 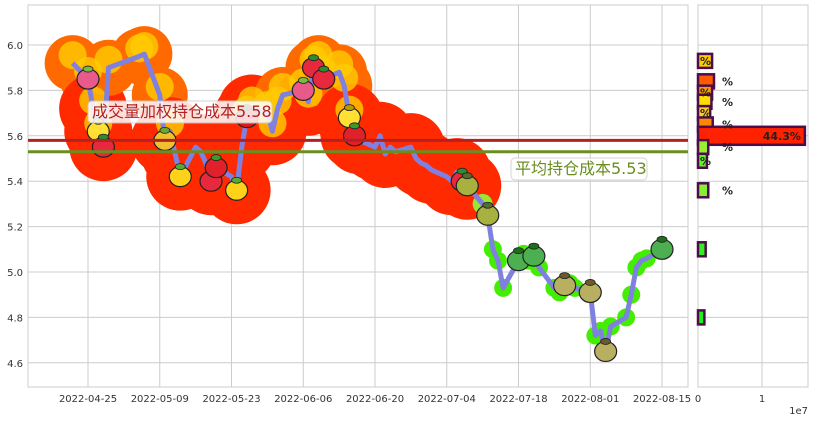 What do you see at coordinates (231, 399) in the screenshot?
I see `x-tick-label: 2022-05-23` at bounding box center [231, 399].